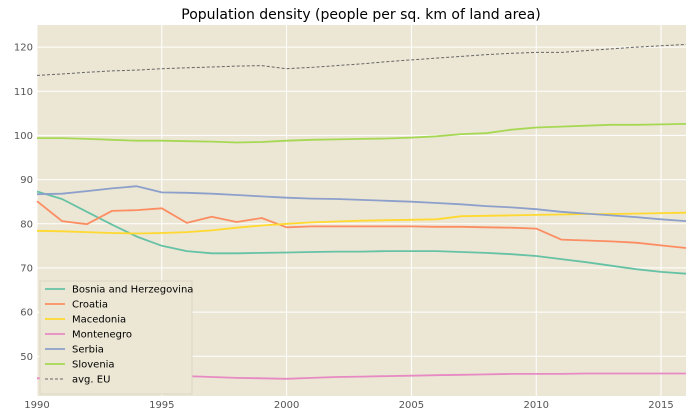  Describe the element at coordinates (23, 92) in the screenshot. I see `y-tick-label: 110` at that location.